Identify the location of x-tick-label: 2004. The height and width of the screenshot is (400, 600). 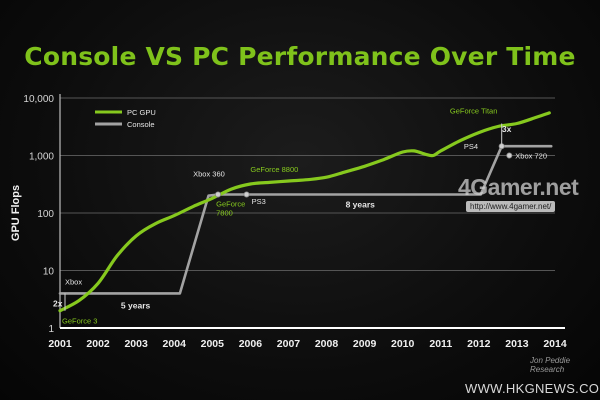
(175, 344).